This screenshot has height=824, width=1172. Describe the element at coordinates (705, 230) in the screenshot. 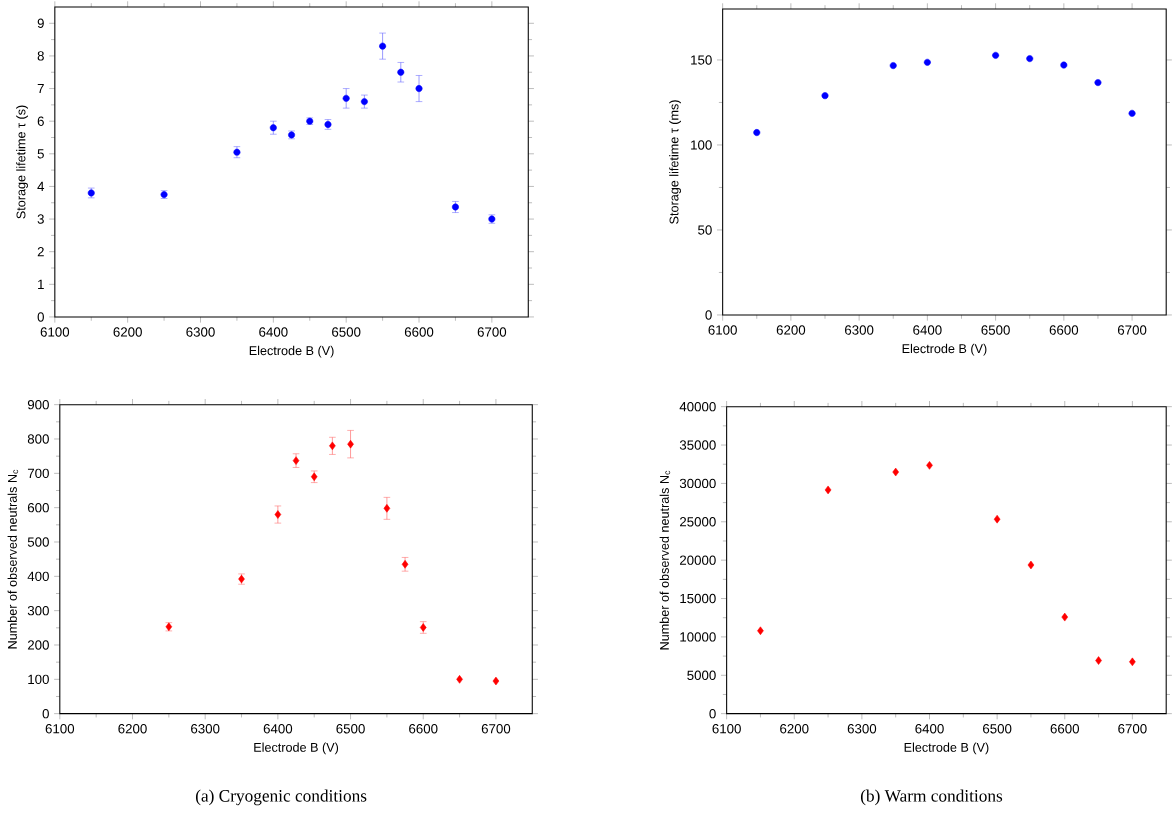

I see `y-tick-label: 50` at that location.